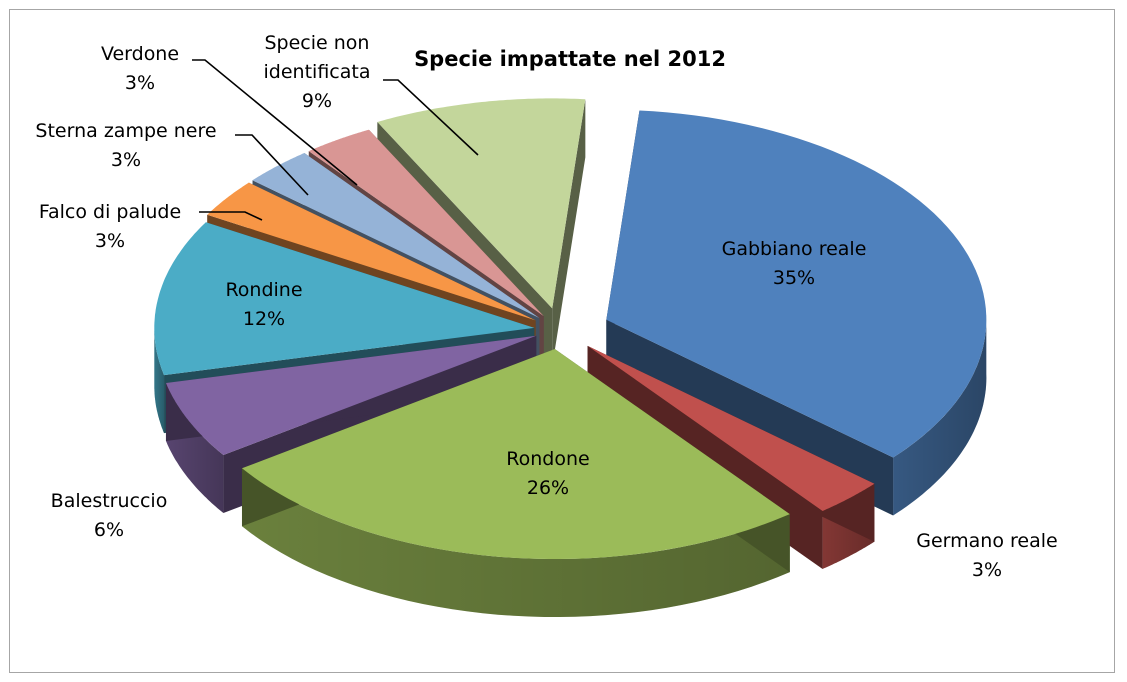 This screenshot has height=682, width=1127. Describe the element at coordinates (351, 395) in the screenshot. I see `slice-top-balestruccio` at that location.